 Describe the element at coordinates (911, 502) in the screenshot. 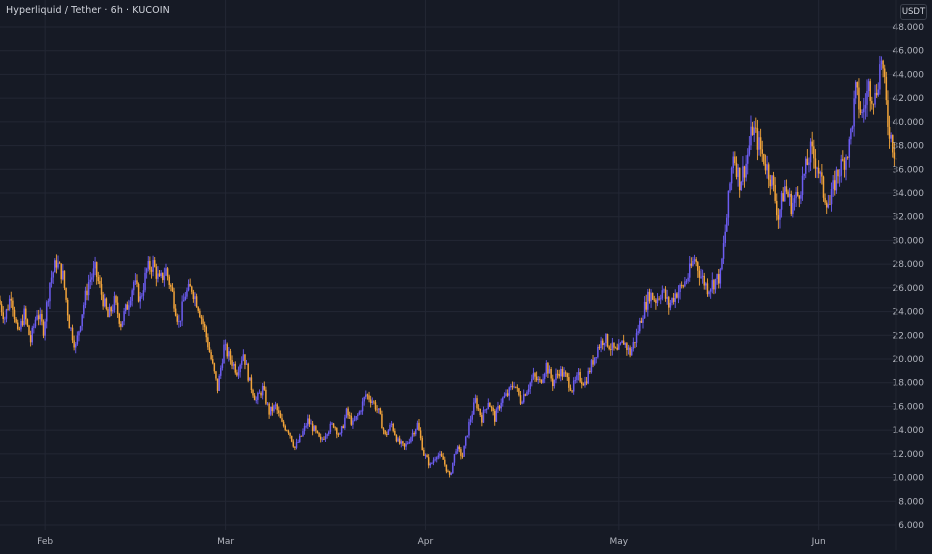

I see `y-tick-label: 8.000` at that location.